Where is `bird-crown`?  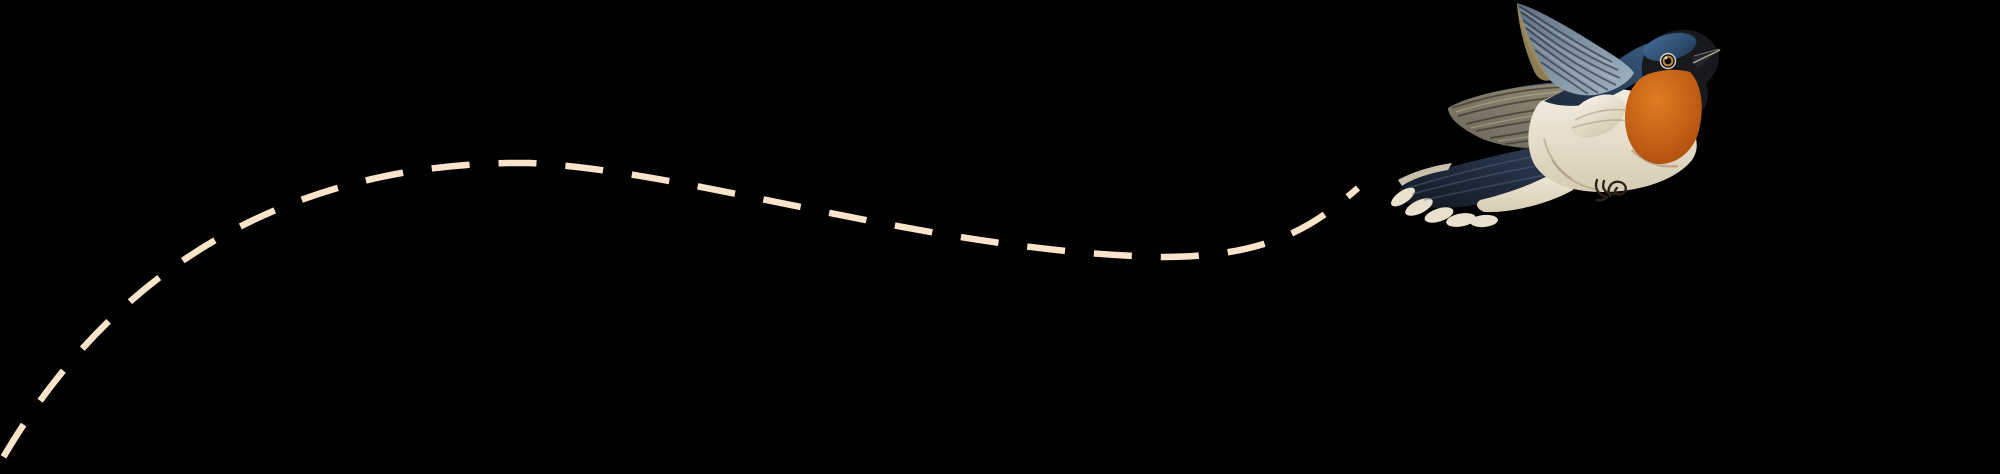 bird-crown is located at coordinates (1670, 47).